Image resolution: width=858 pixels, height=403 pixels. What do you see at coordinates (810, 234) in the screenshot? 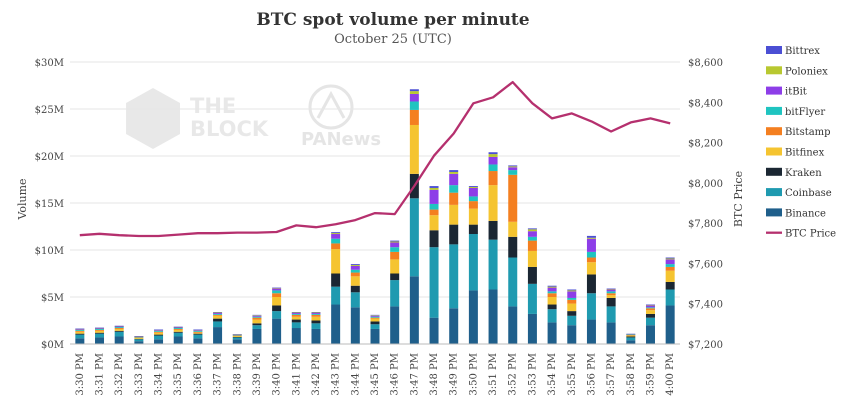
I see `legend-label: BTC Price` at bounding box center [810, 234].